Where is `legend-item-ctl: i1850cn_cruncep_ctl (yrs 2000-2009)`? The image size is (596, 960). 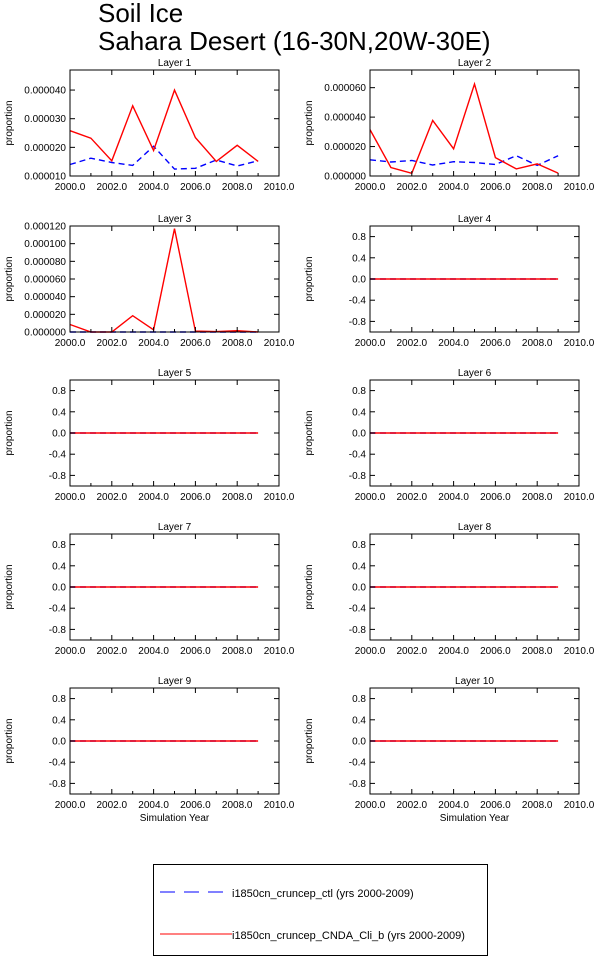
legend-item-ctl: i1850cn_cruncep_ctl (yrs 2000-2009) is located at coordinates (320, 895).